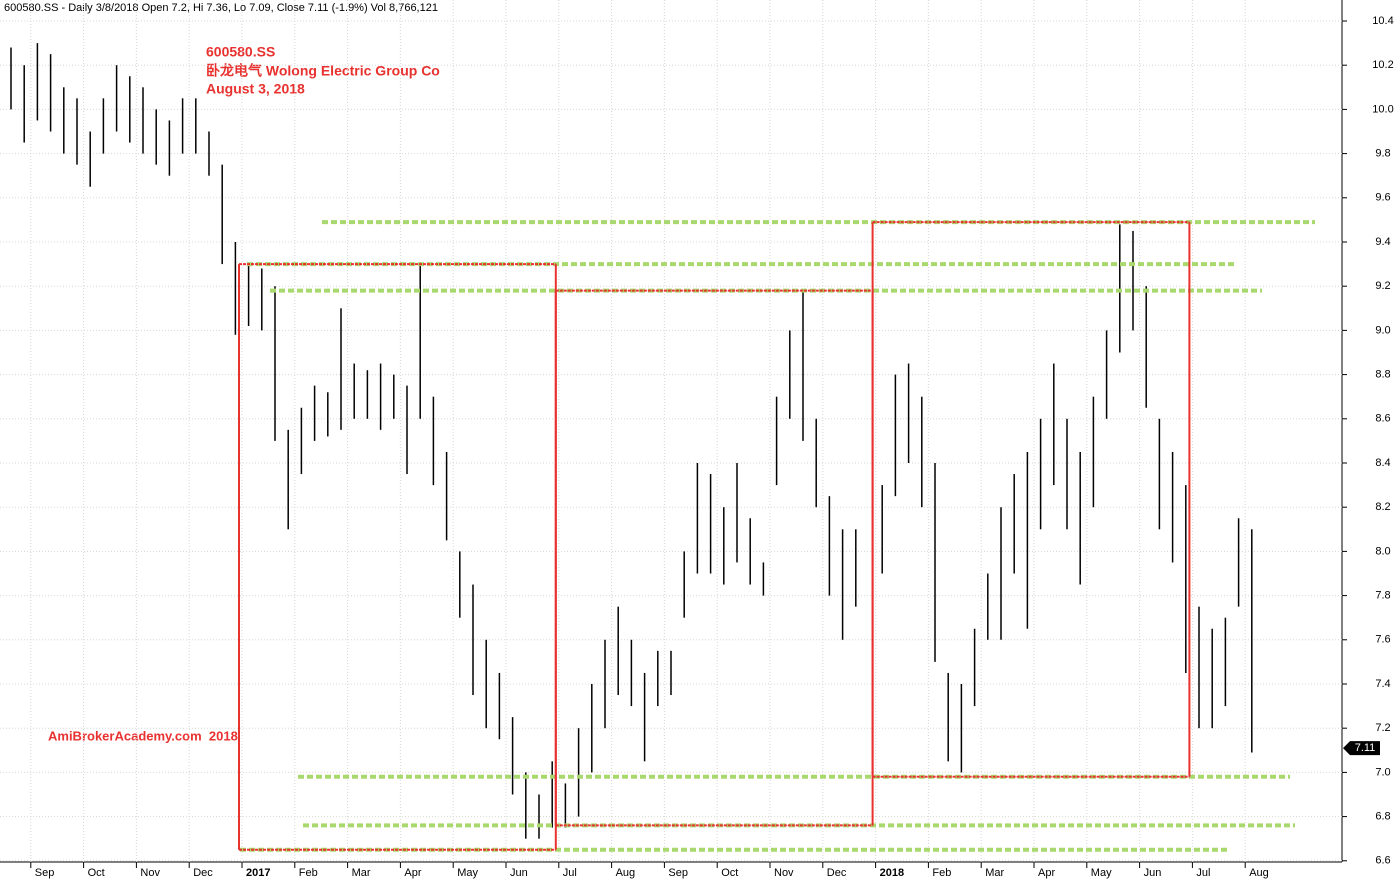 The image size is (1400, 881). Describe the element at coordinates (1382, 109) in the screenshot. I see `y-tick-label: 10.0` at that location.